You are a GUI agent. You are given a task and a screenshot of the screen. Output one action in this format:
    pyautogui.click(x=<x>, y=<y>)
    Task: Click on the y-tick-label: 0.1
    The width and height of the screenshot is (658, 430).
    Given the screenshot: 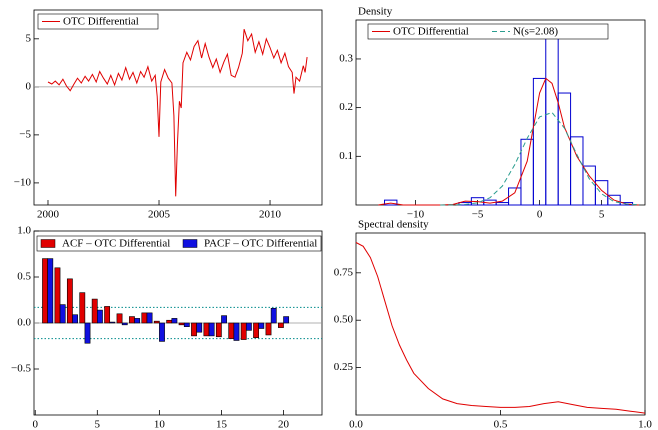 What is the action you would take?
    pyautogui.click(x=346, y=156)
    